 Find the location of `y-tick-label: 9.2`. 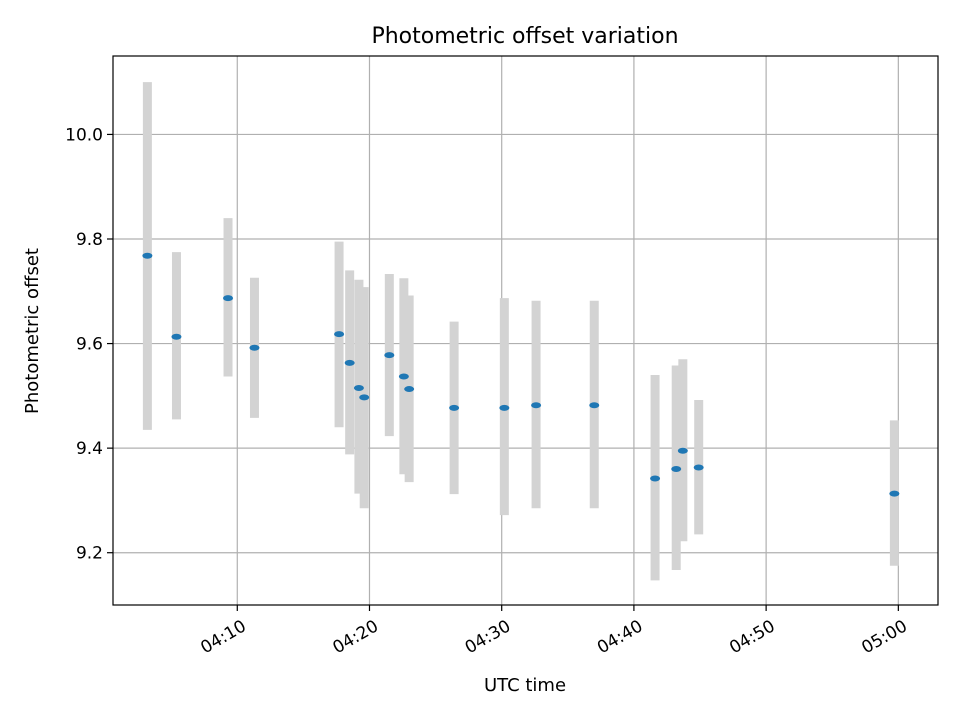

y-tick-label: 9.2 is located at coordinates (89, 554).